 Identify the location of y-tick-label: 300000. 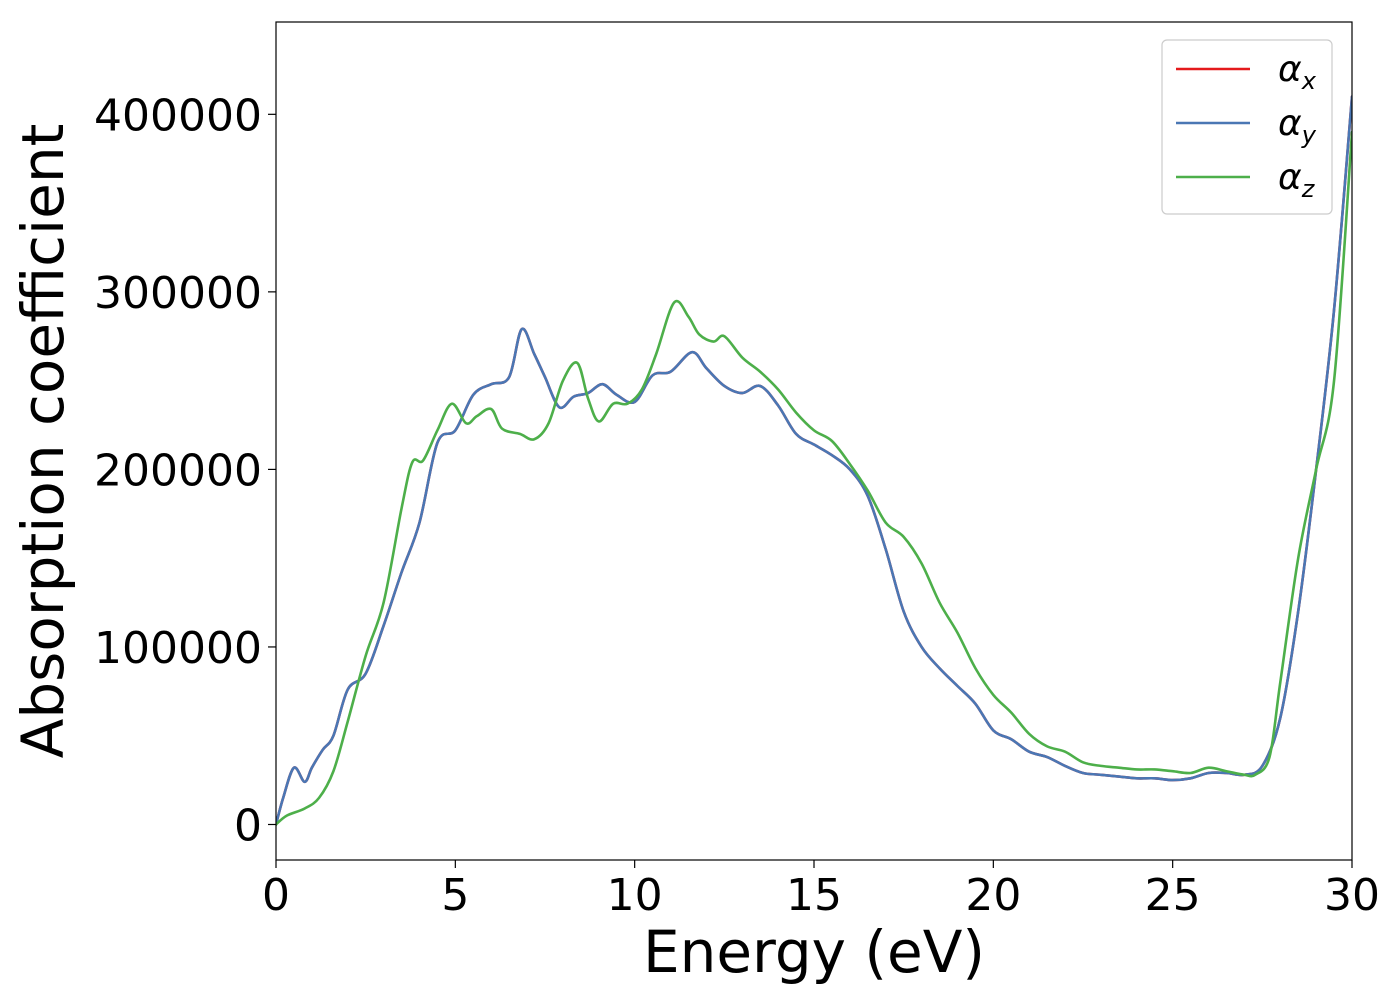
(178, 293).